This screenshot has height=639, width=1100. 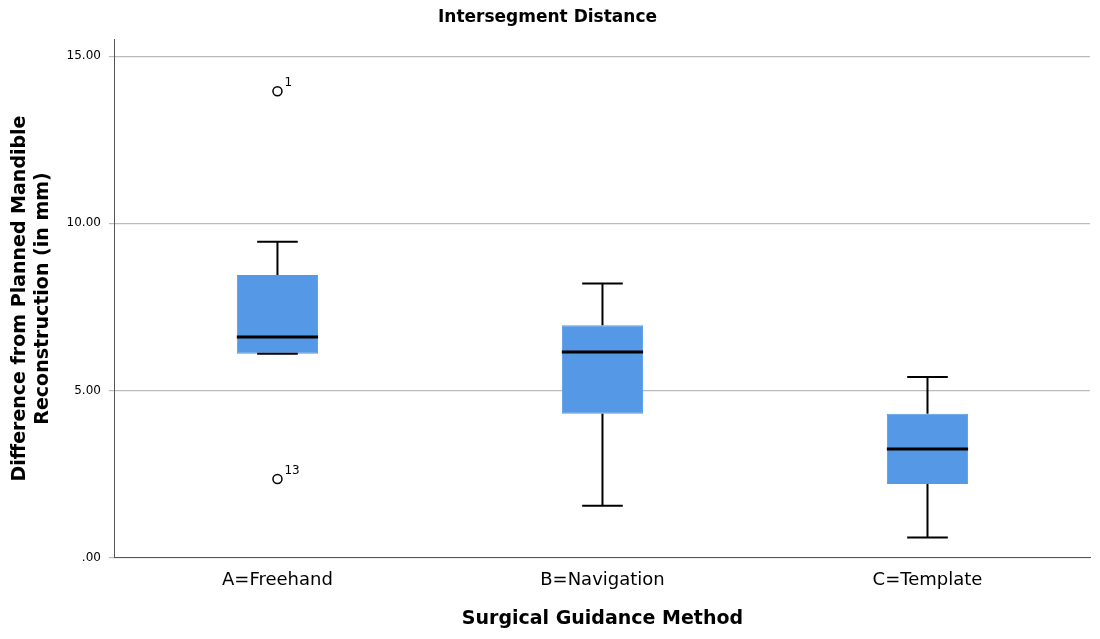 What do you see at coordinates (277, 579) in the screenshot?
I see `x-tick-label: A=Freehand` at bounding box center [277, 579].